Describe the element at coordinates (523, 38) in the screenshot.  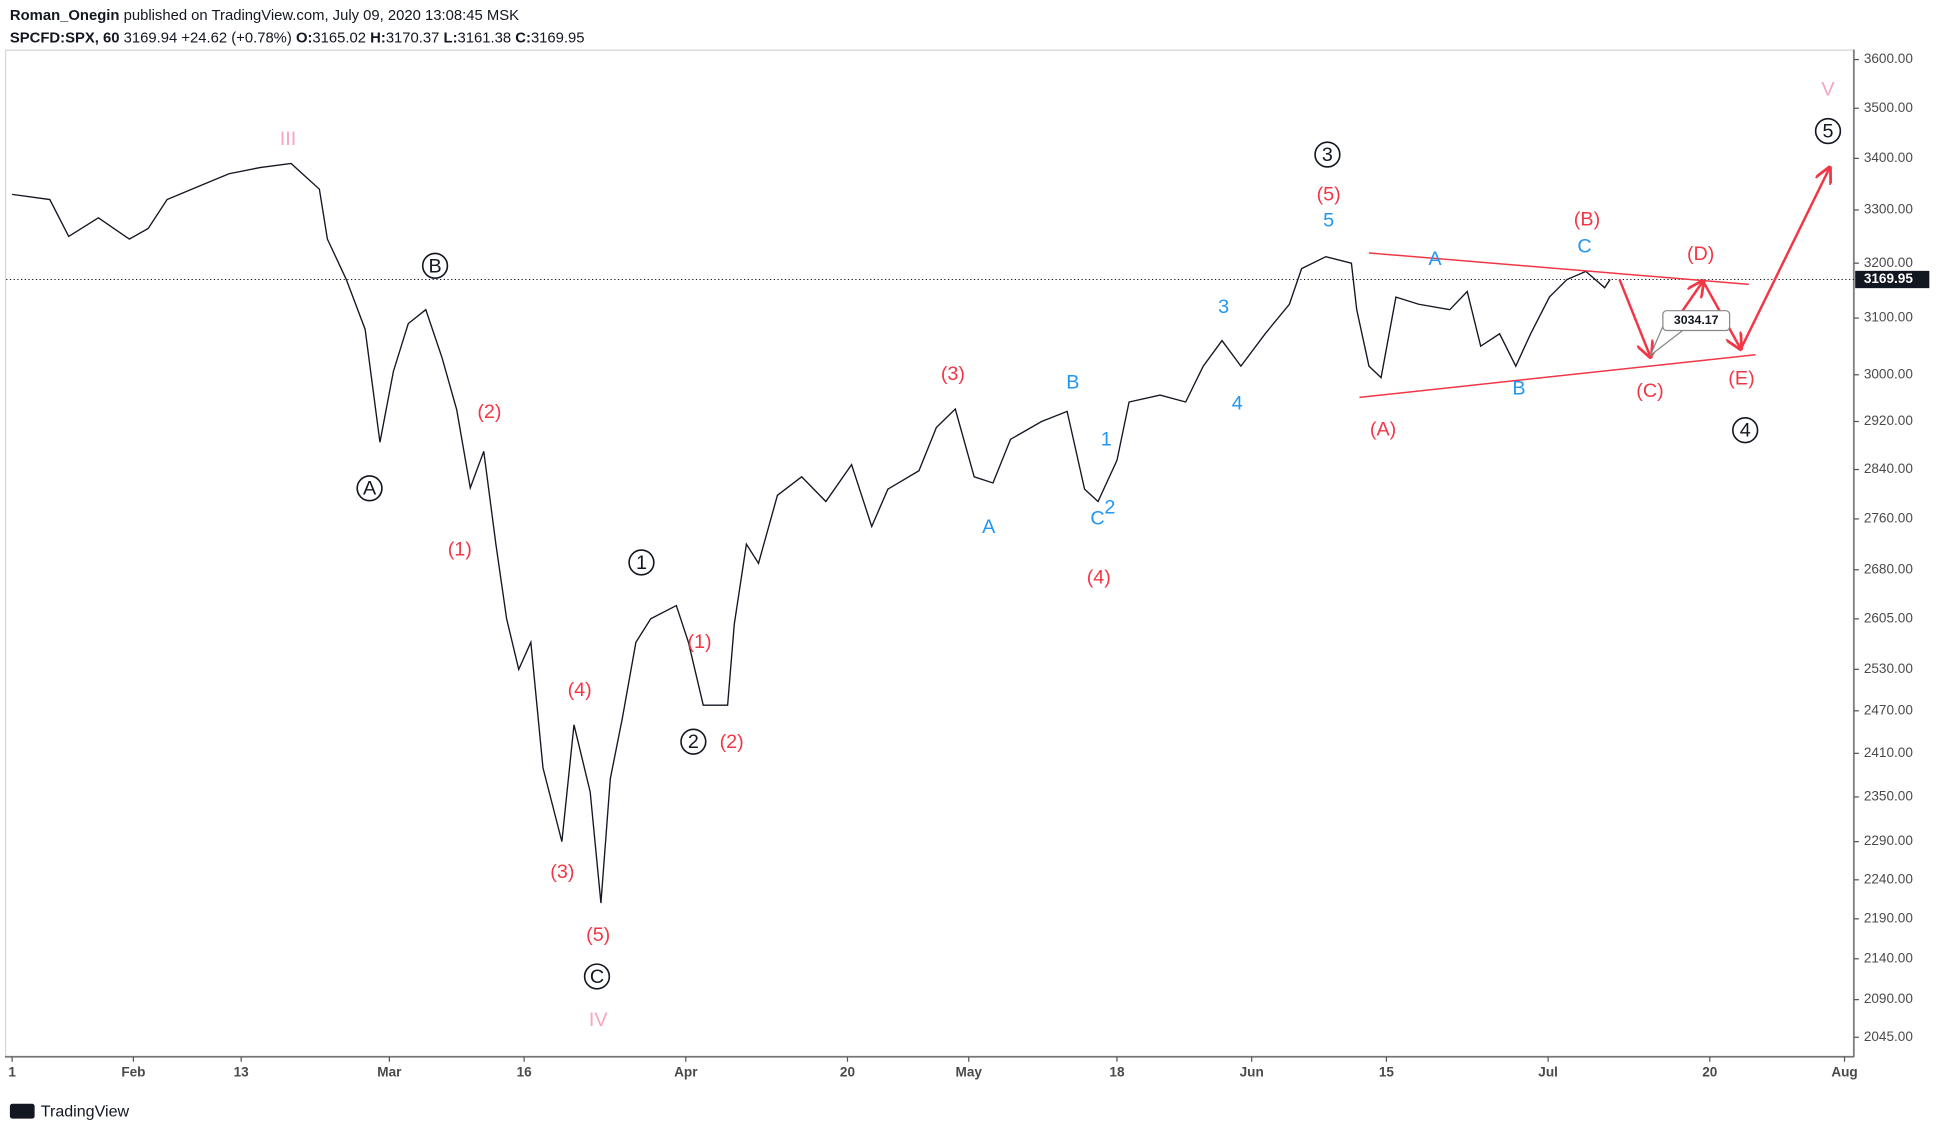
I see `close-label: C:` at that location.